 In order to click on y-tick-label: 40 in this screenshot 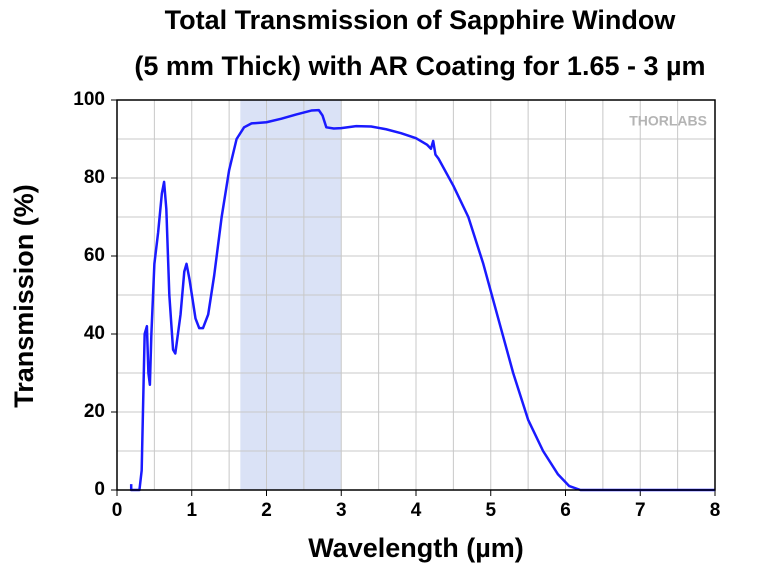, I will do `click(94, 333)`.